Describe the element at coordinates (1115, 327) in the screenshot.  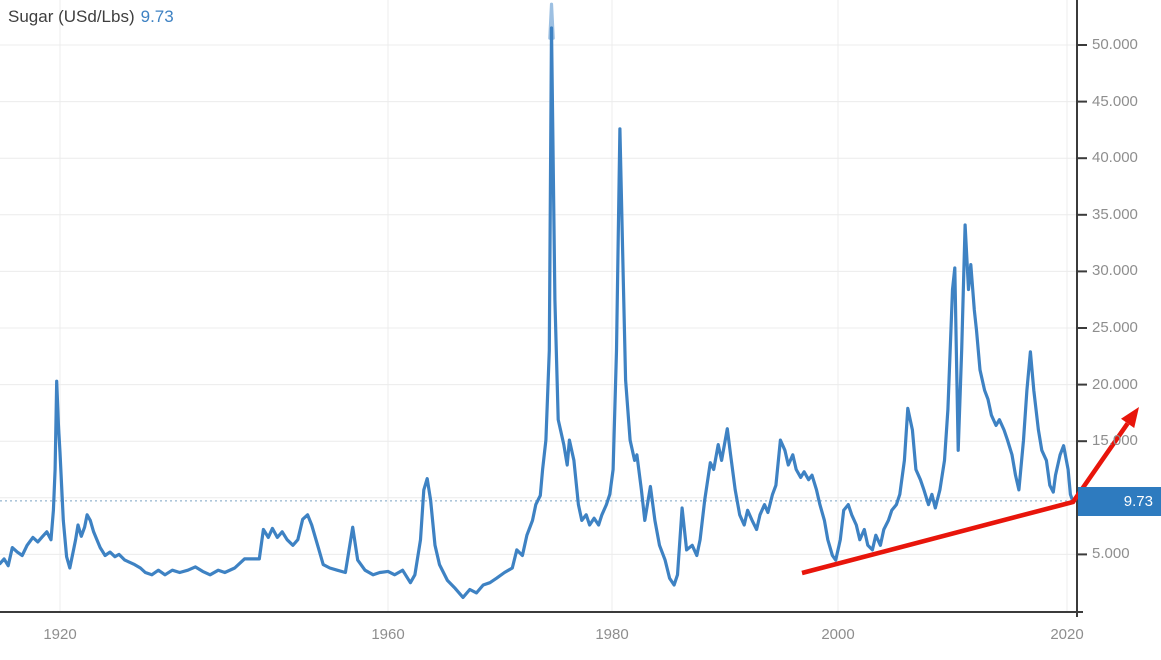
I see `y-axis-label: 25.000` at that location.